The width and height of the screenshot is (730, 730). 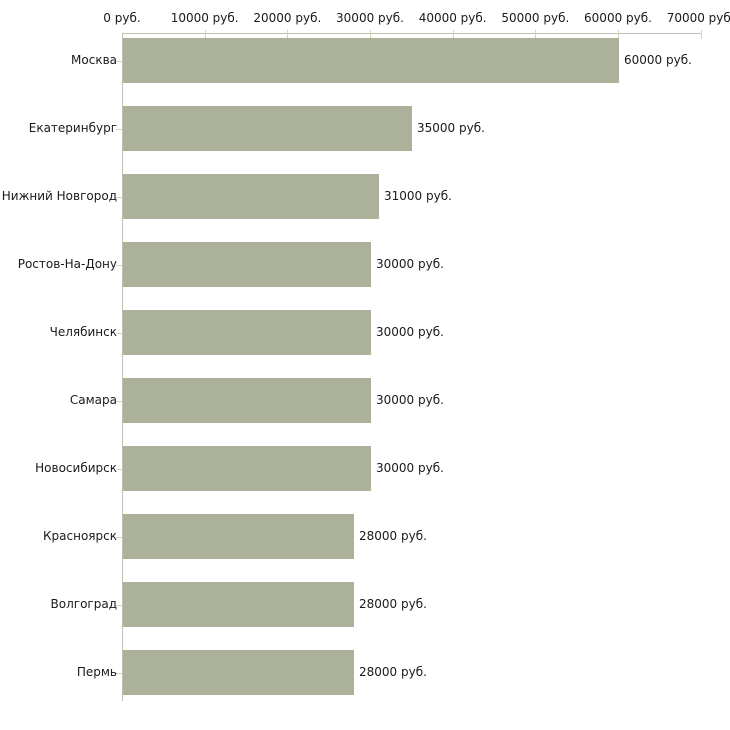 What do you see at coordinates (658, 60) in the screenshot?
I see `bar-value-label: 60000 руб.` at bounding box center [658, 60].